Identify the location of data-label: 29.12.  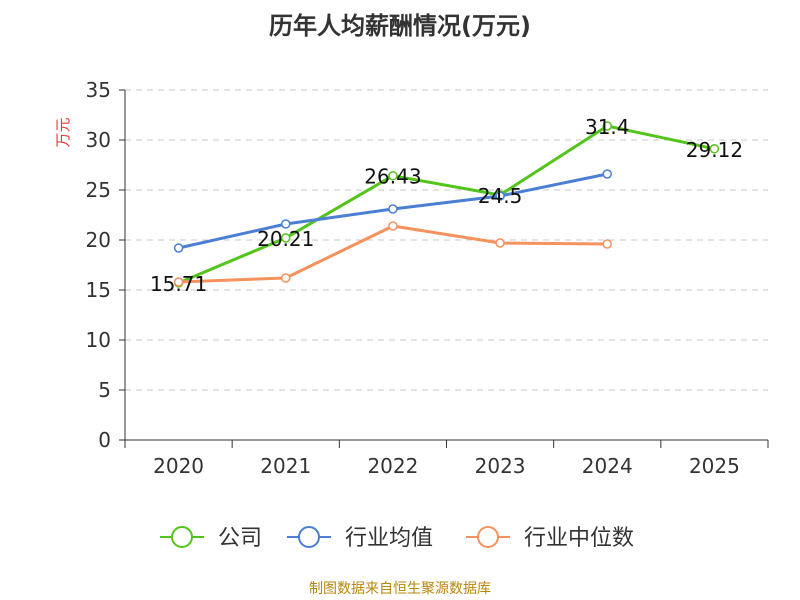
(714, 150).